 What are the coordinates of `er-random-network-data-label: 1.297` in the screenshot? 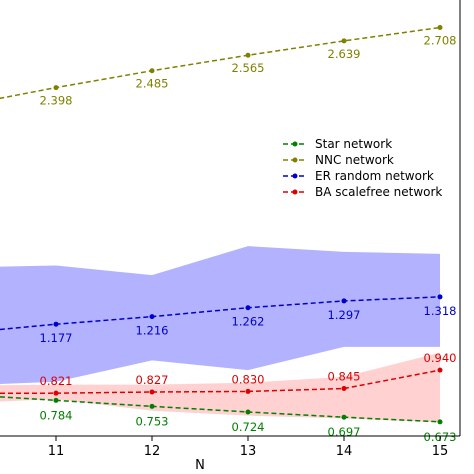 It's located at (344, 315).